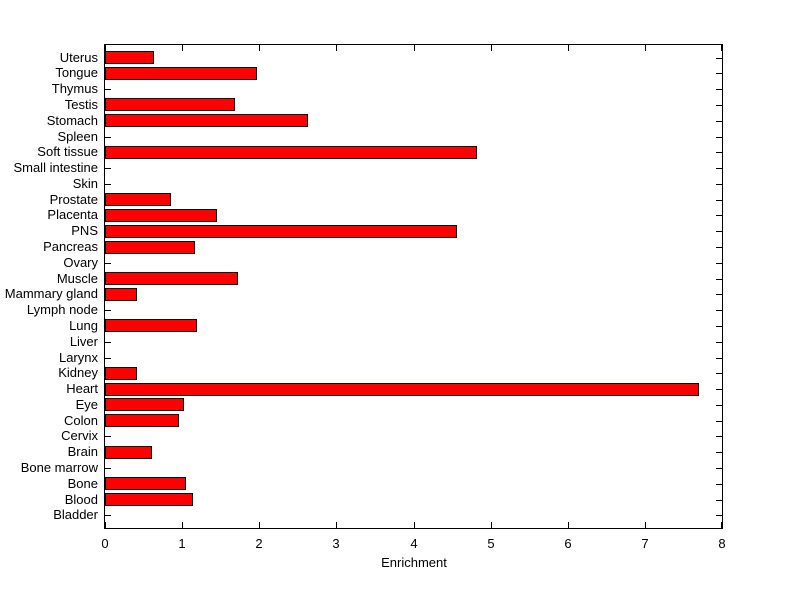 The image size is (800, 599). I want to click on x-tick-label: 1, so click(182, 543).